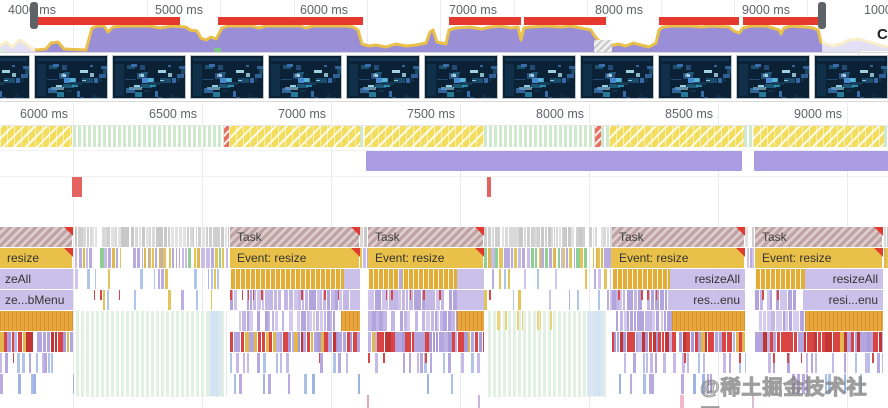 Image resolution: width=888 pixels, height=408 pixels. Describe the element at coordinates (844, 321) in the screenshot. I see `layout-block` at that location.